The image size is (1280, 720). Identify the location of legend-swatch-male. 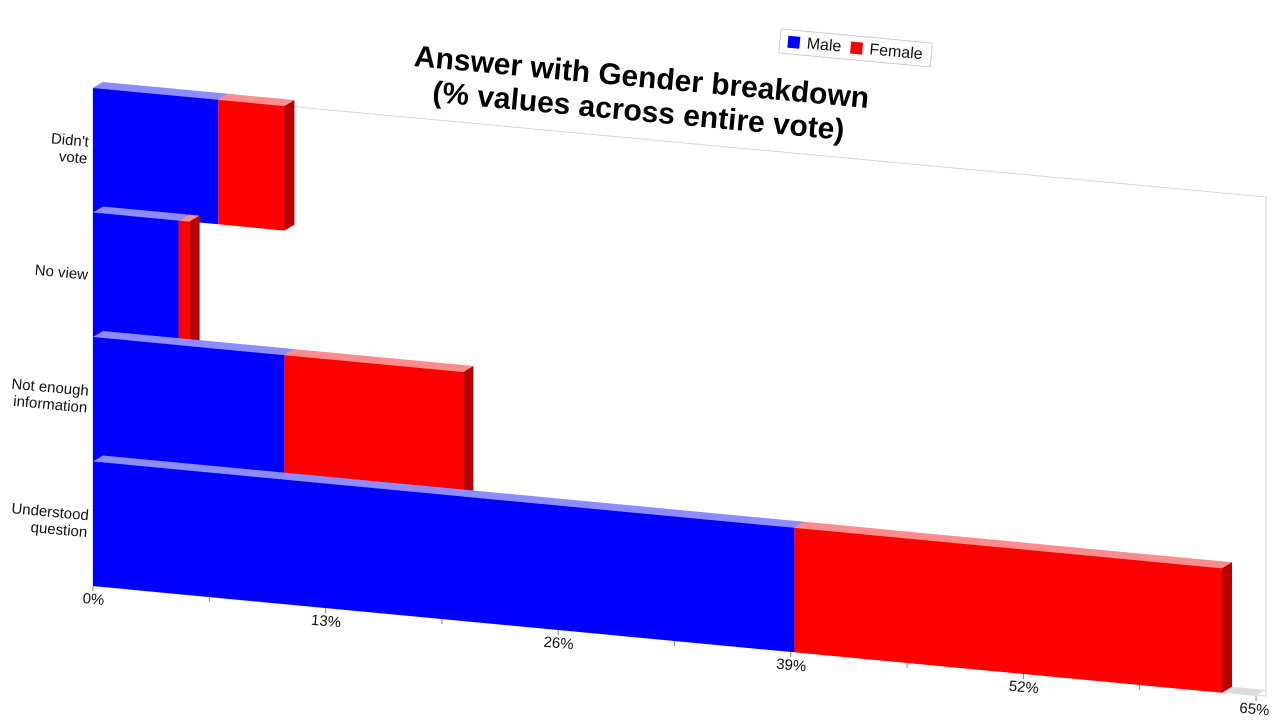
(794, 42).